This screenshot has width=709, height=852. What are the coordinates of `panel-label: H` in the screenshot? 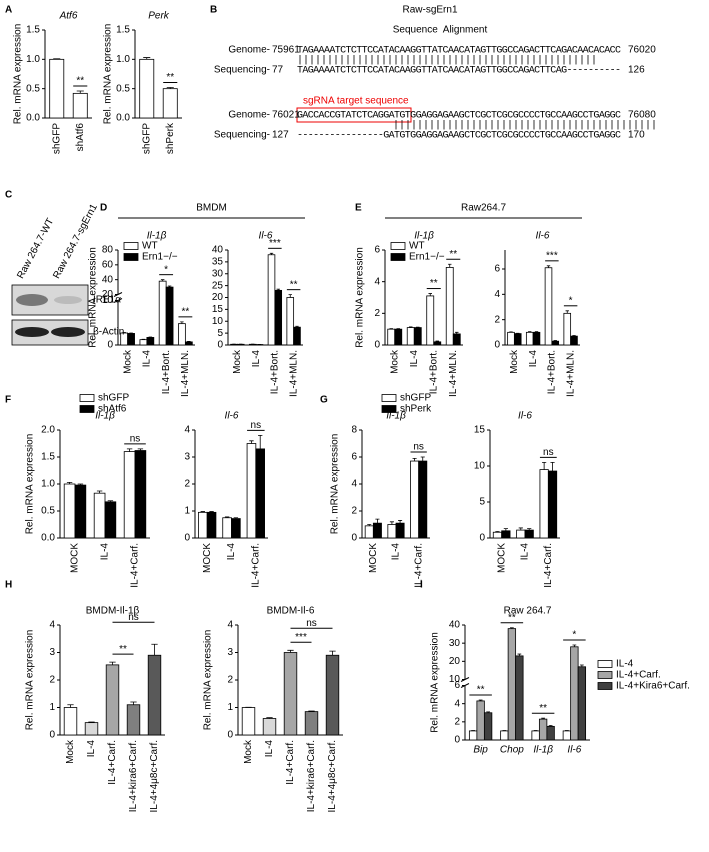 It's located at (8, 585).